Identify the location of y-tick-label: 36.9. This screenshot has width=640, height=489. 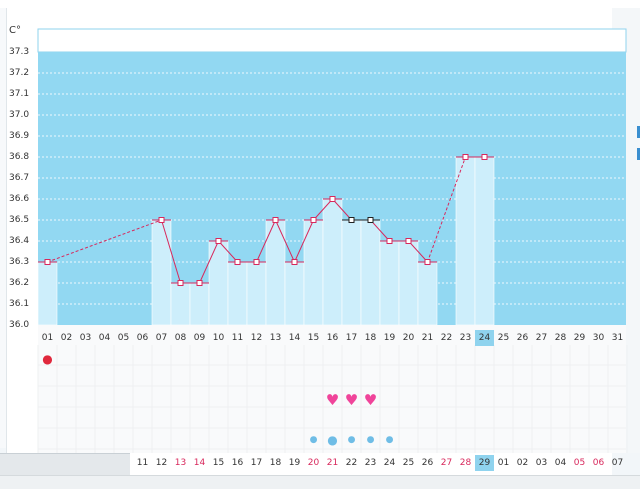
(19, 136).